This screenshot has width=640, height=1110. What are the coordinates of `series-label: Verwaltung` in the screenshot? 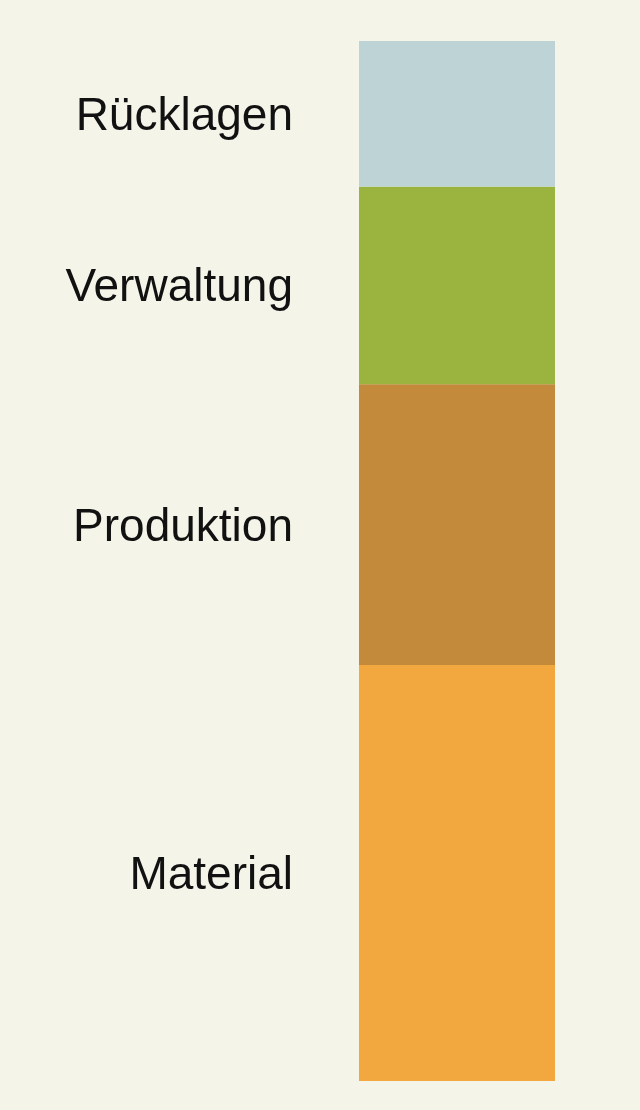 It's located at (179, 285).